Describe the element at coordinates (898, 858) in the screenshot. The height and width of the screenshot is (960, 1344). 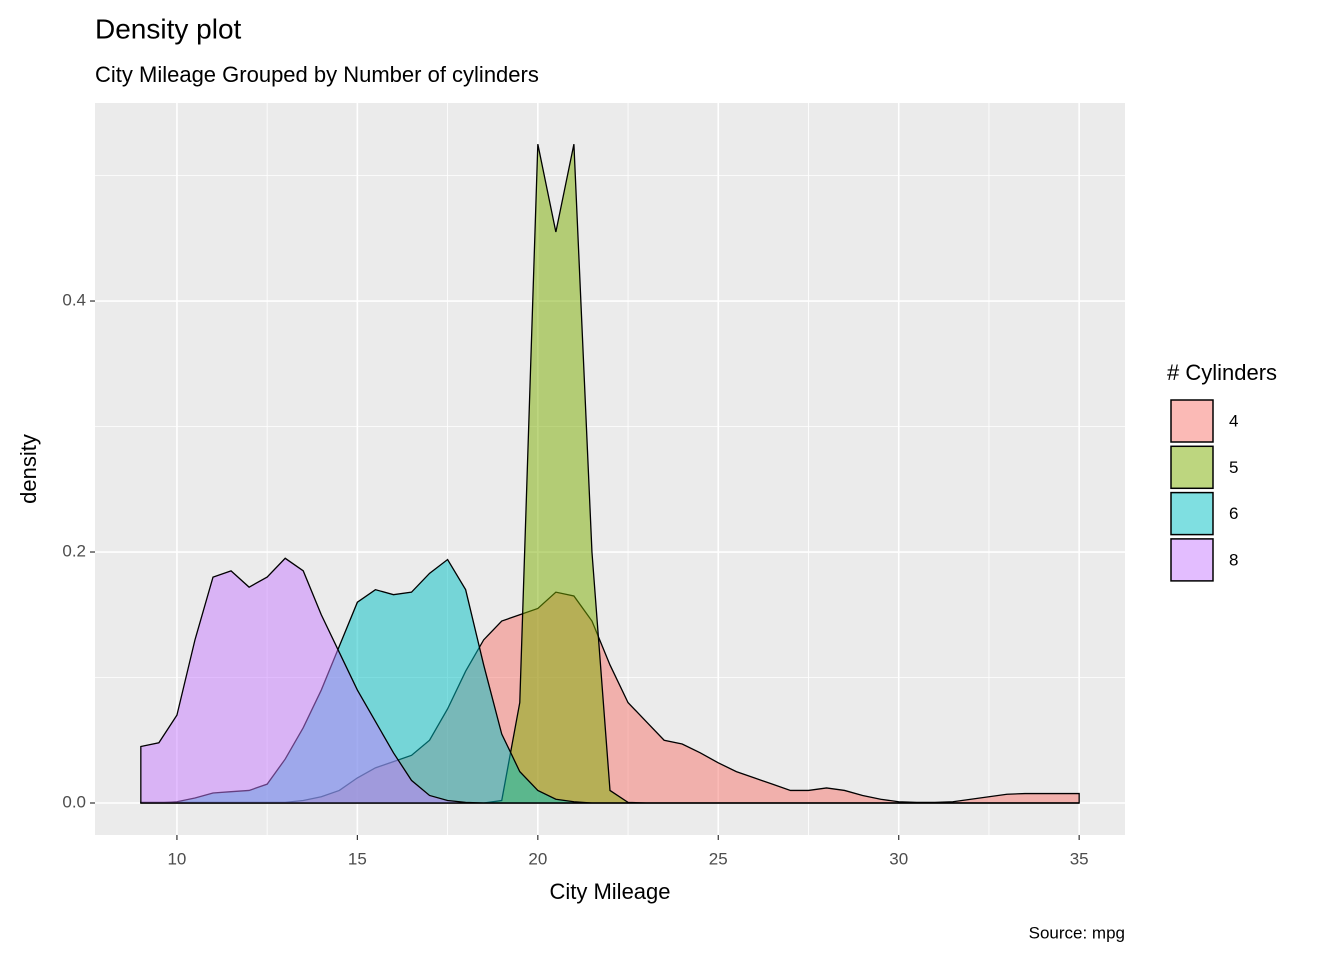
I see `x-tick-label: 30` at that location.